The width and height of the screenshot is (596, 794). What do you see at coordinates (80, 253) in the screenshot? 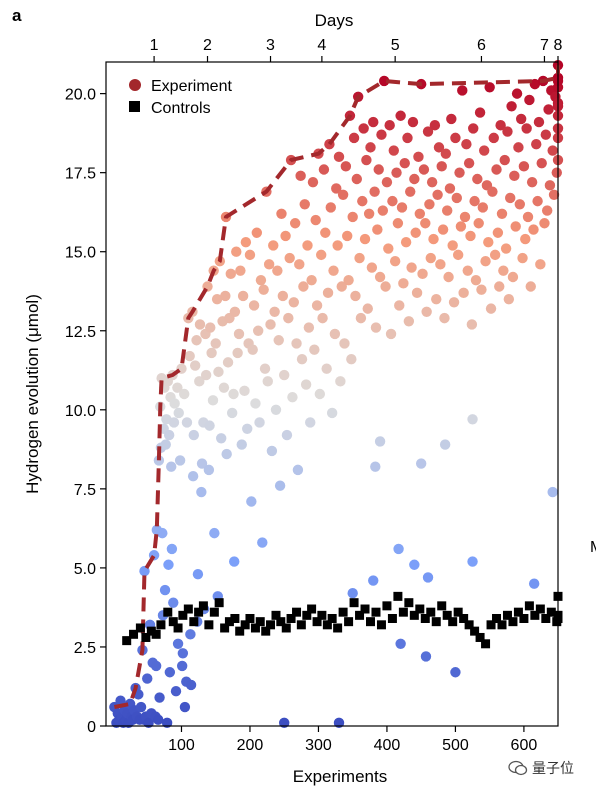
I see `y-tick-label: 15.0` at bounding box center [80, 253].